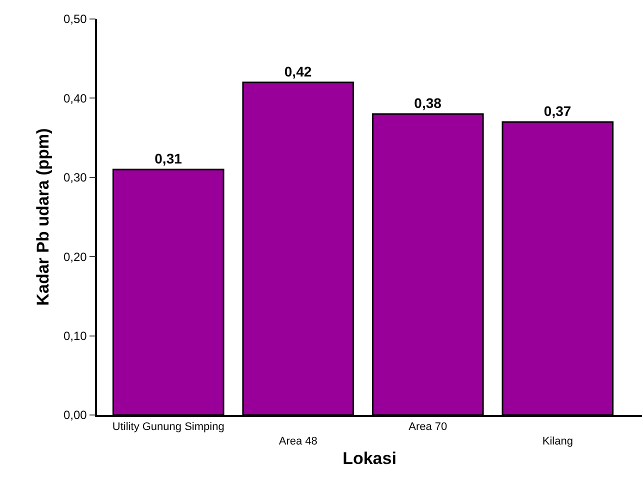  Describe the element at coordinates (298, 441) in the screenshot. I see `x-tick-label: Area 48` at that location.